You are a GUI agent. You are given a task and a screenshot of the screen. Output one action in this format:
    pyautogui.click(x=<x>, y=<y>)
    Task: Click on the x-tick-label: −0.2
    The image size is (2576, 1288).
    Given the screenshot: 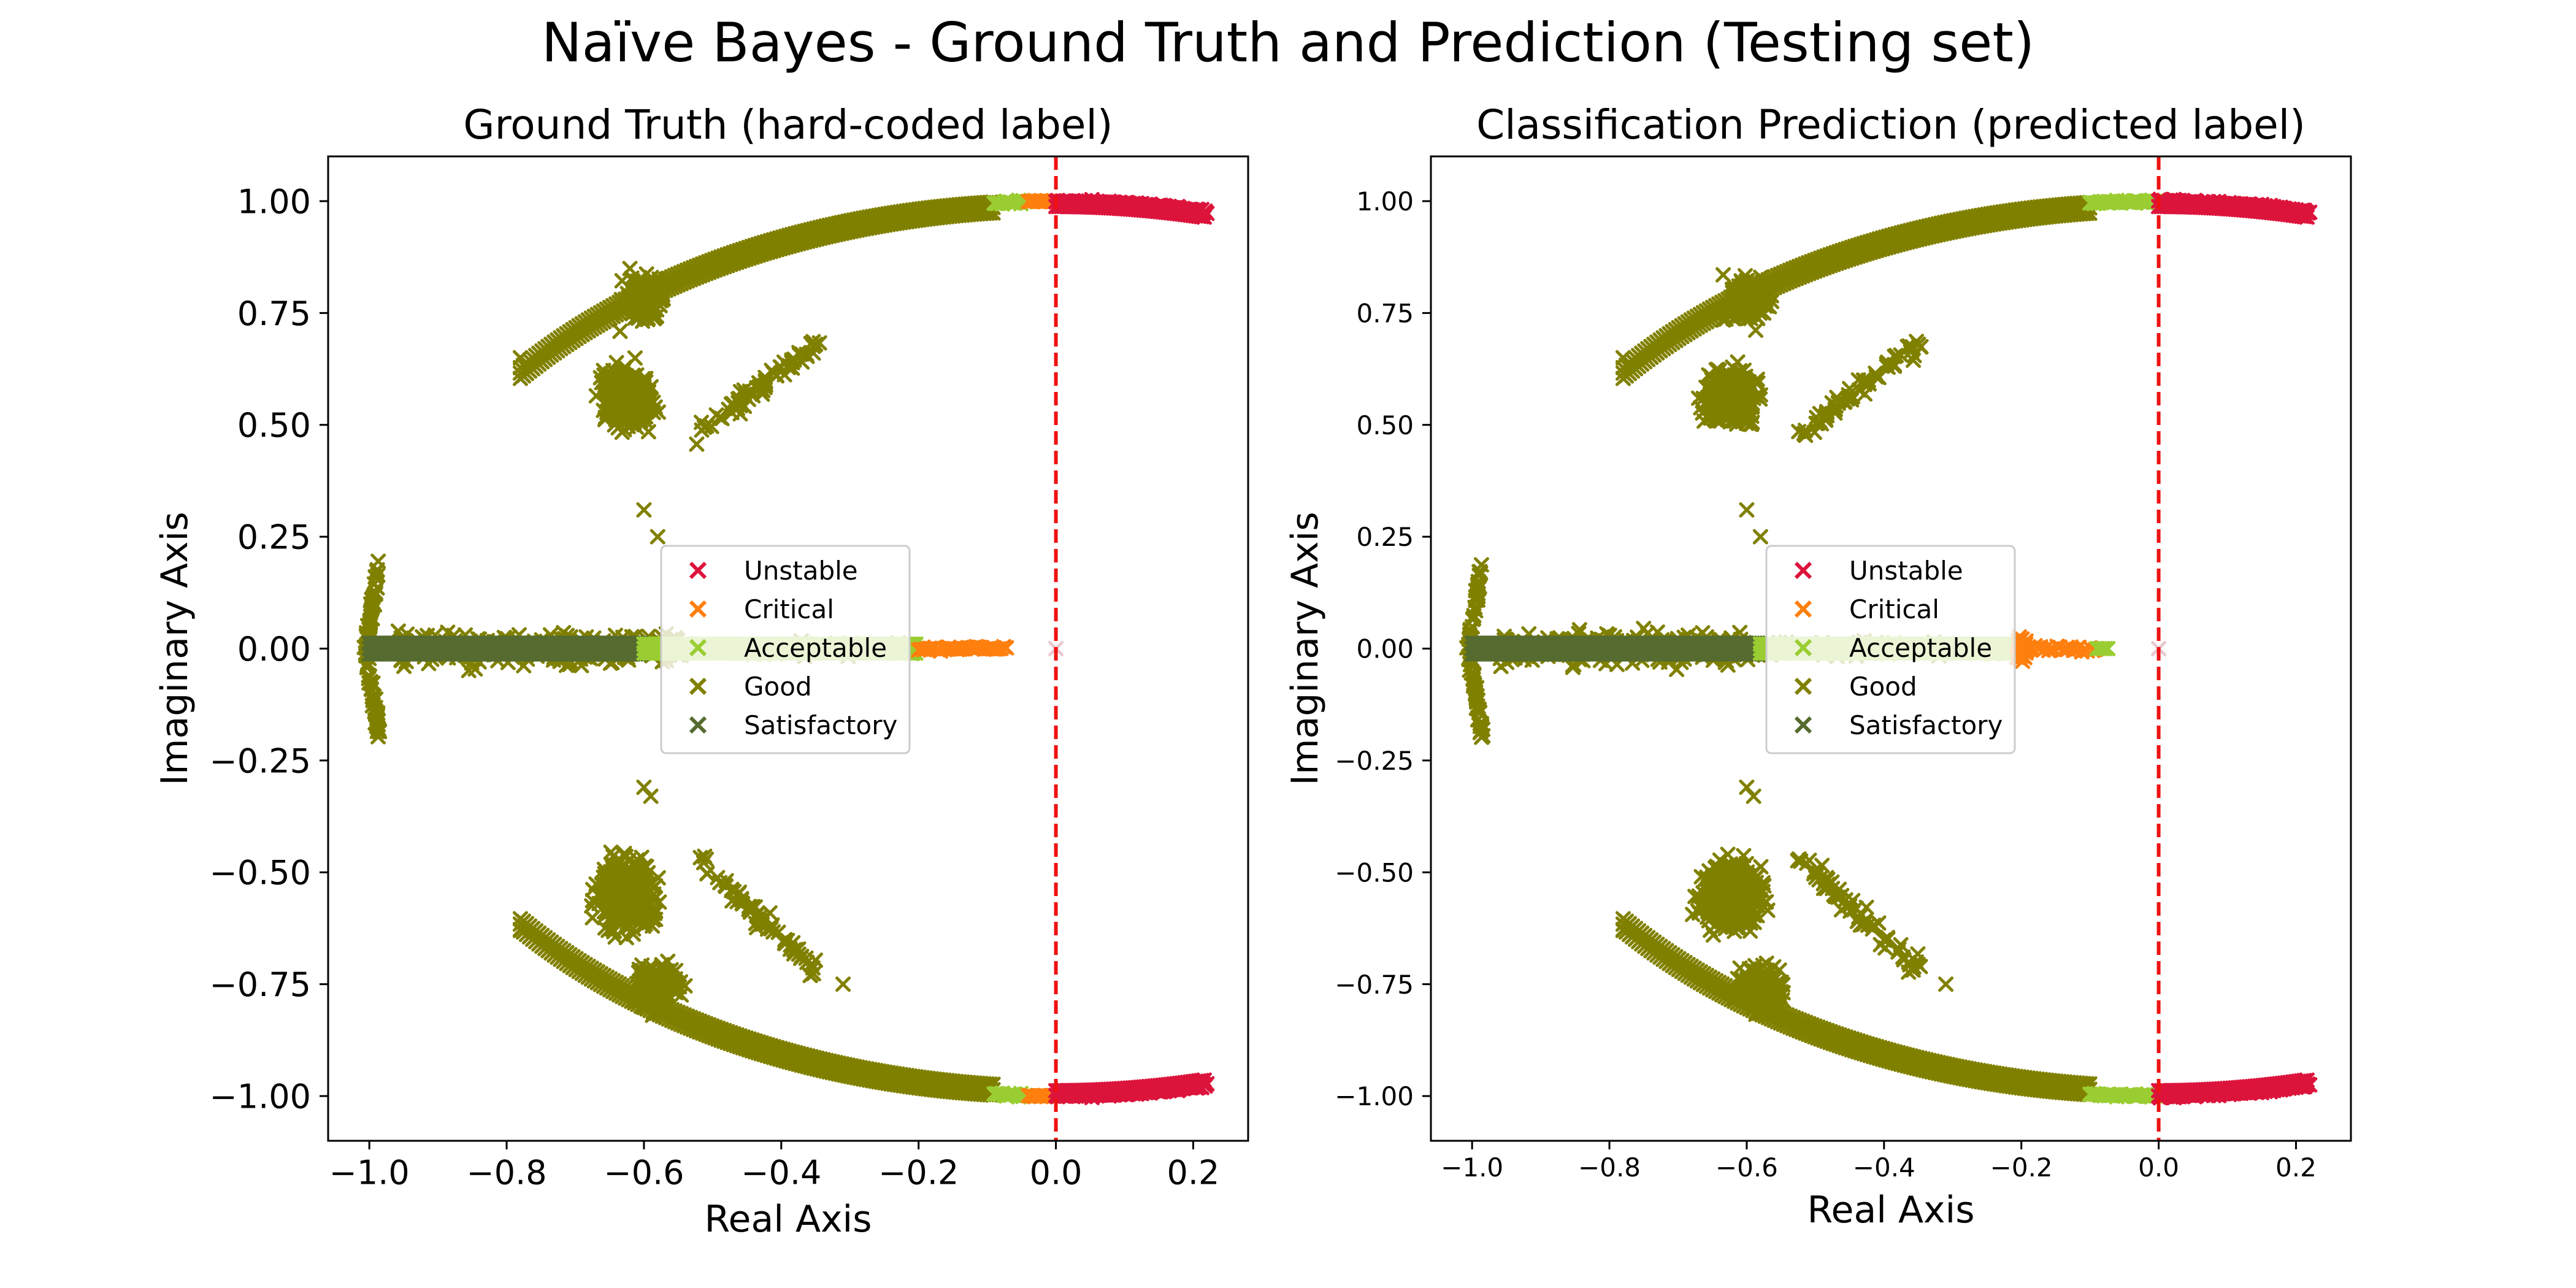 What is the action you would take?
    pyautogui.click(x=918, y=1173)
    